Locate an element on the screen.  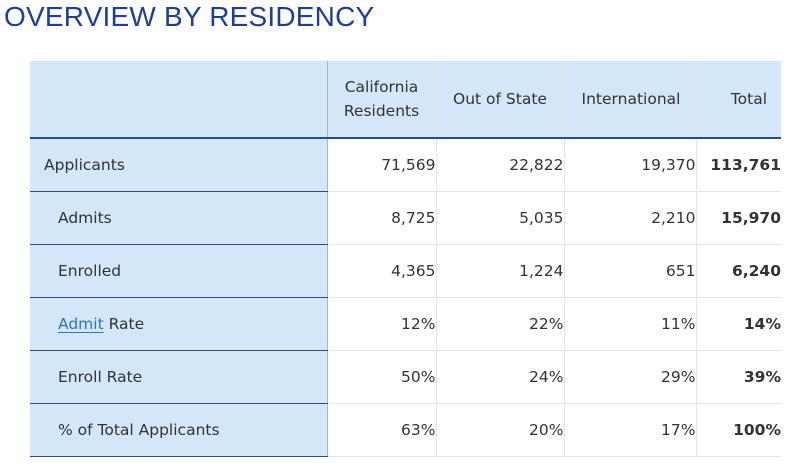
table-row-admits: Admits 8,725 5,035 2,210 15,970 is located at coordinates (405, 218).